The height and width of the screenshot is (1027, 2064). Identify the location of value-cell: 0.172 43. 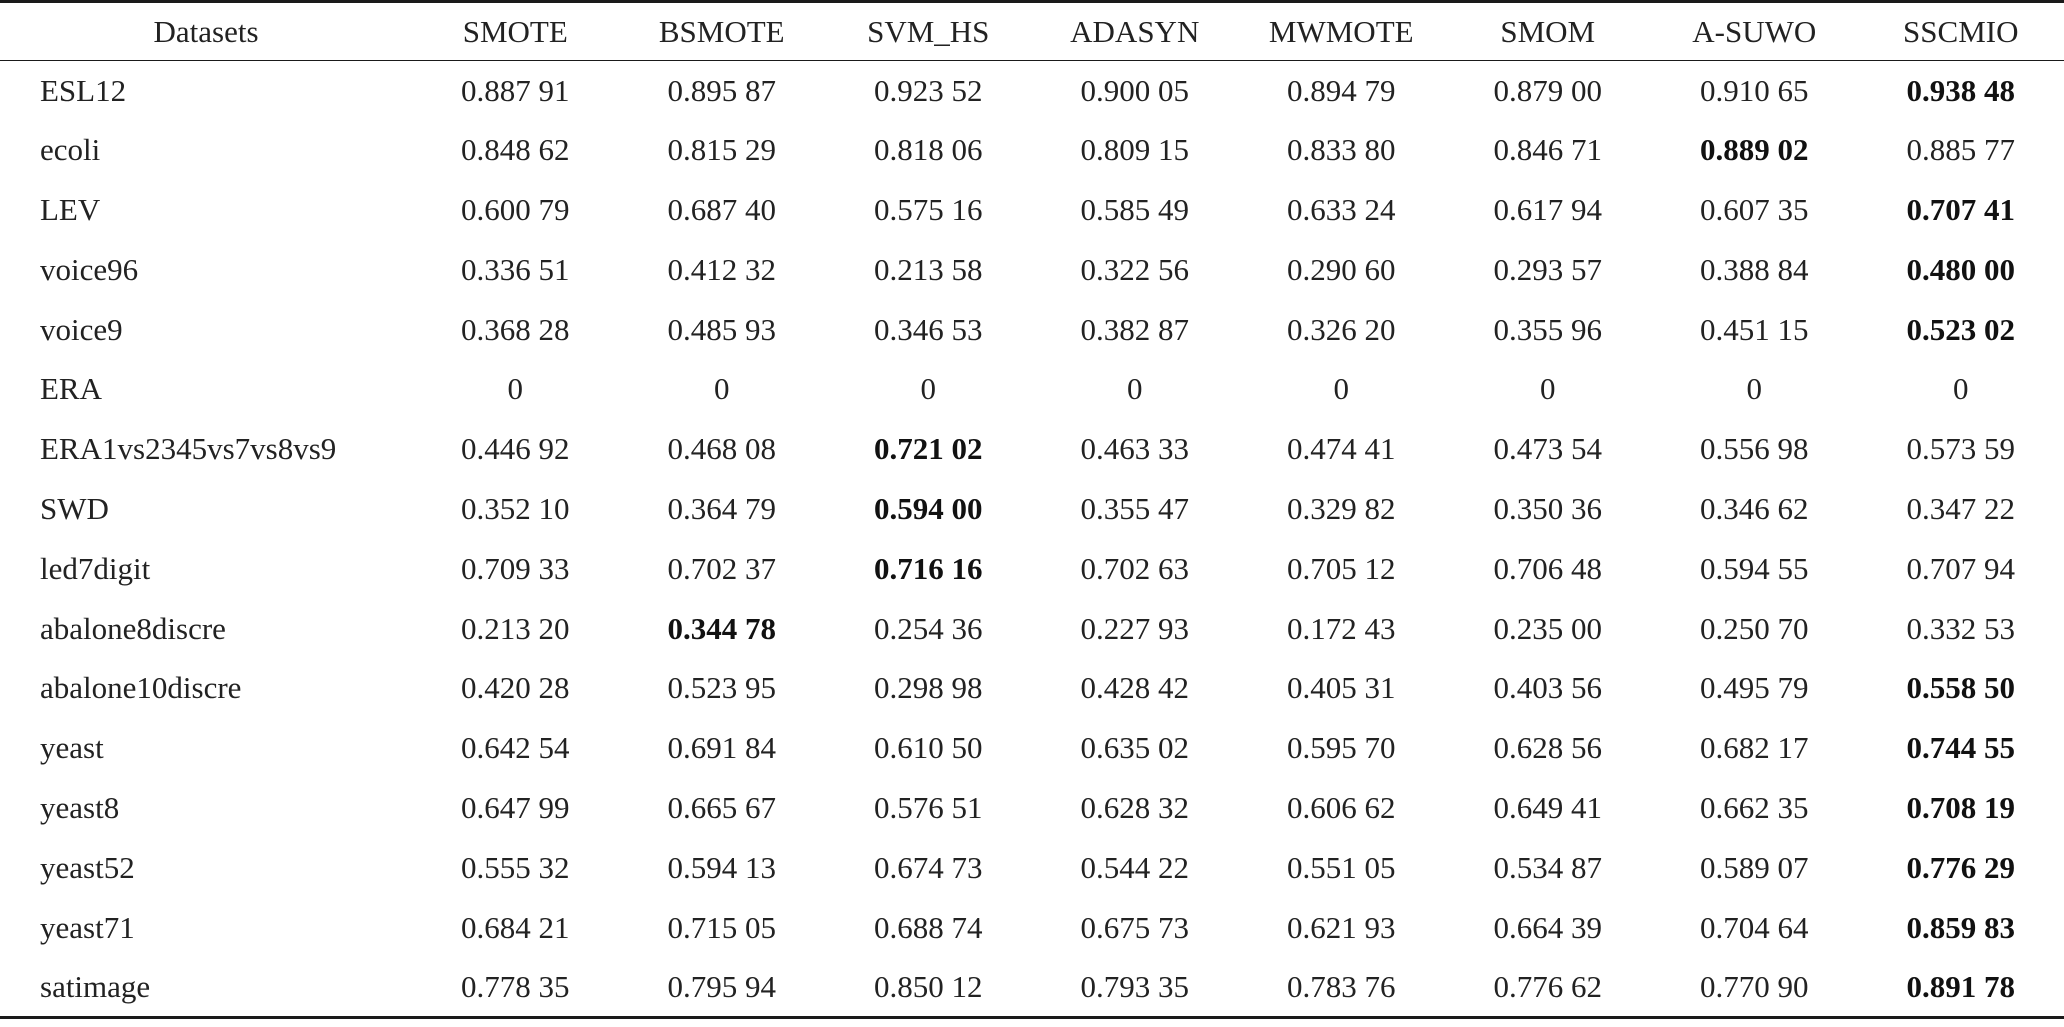
(1341, 628).